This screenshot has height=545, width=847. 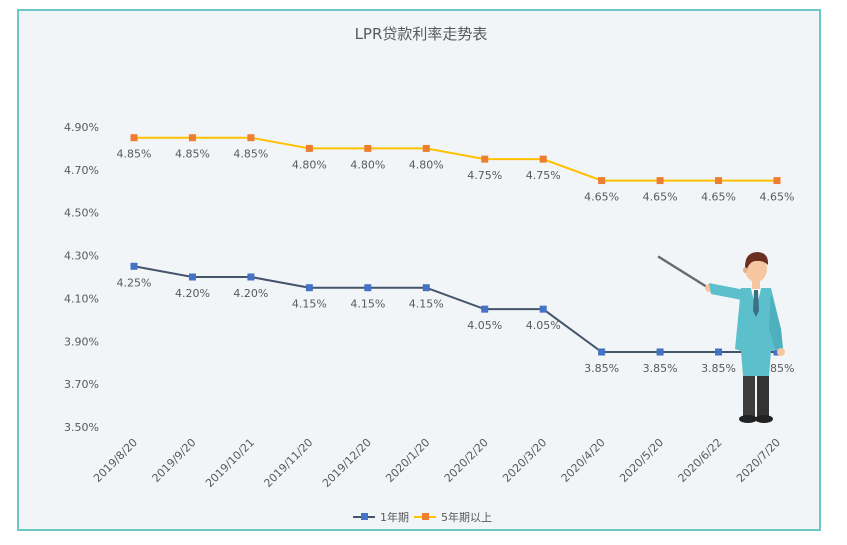 What do you see at coordinates (81, 427) in the screenshot?
I see `y-tick-label: 3.50%` at bounding box center [81, 427].